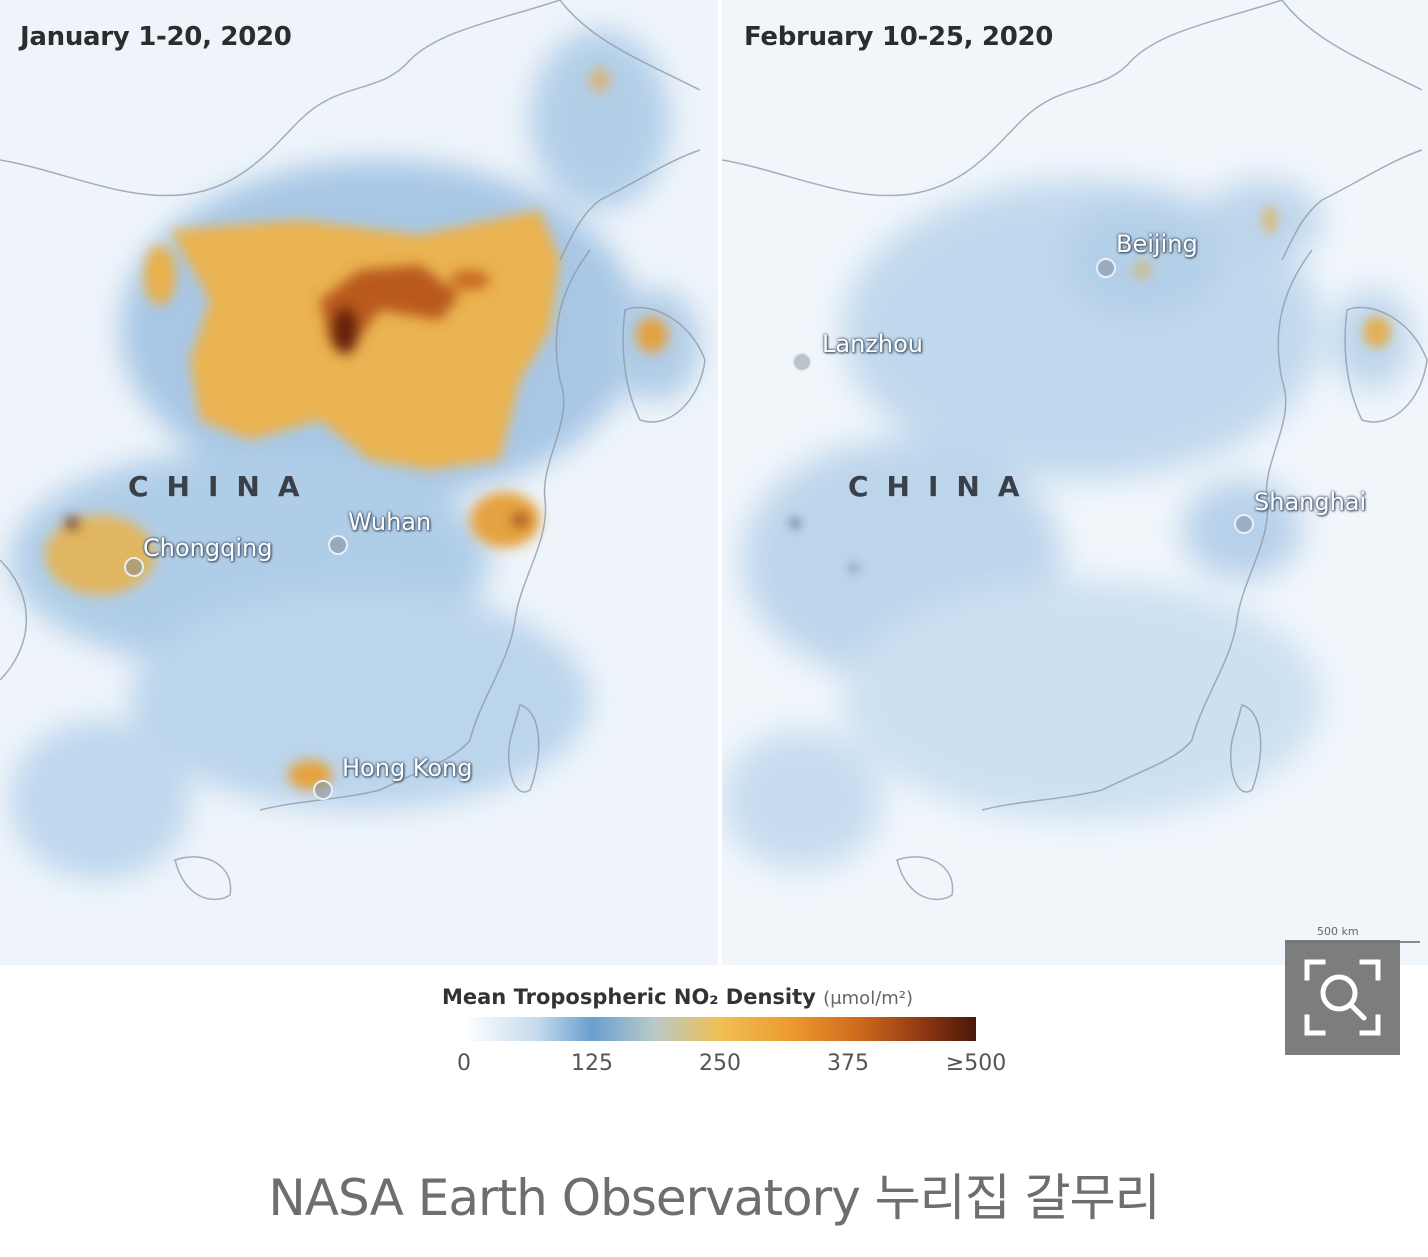 This screenshot has width=1428, height=1257. Describe the element at coordinates (134, 567) in the screenshot. I see `city-marker-chongqing` at that location.